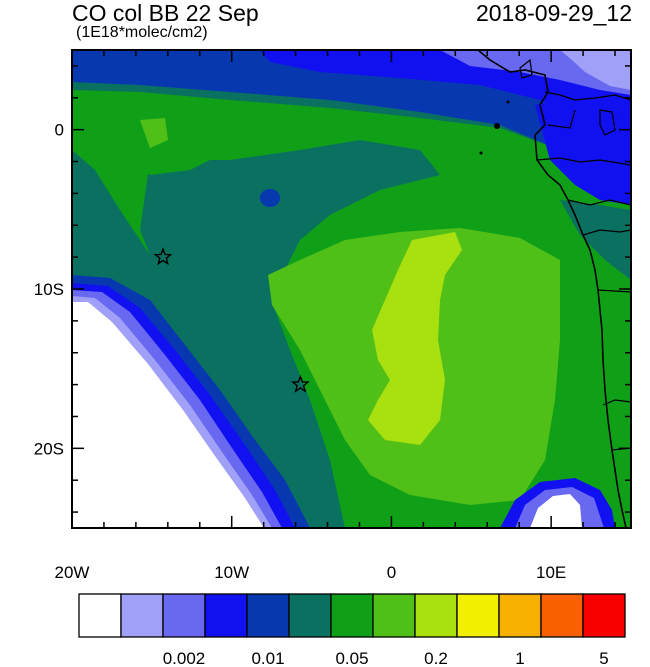 This screenshot has width=650, height=667. What do you see at coordinates (142, 32) in the screenshot?
I see `map-units: (1E18*molec/cm2)` at bounding box center [142, 32].